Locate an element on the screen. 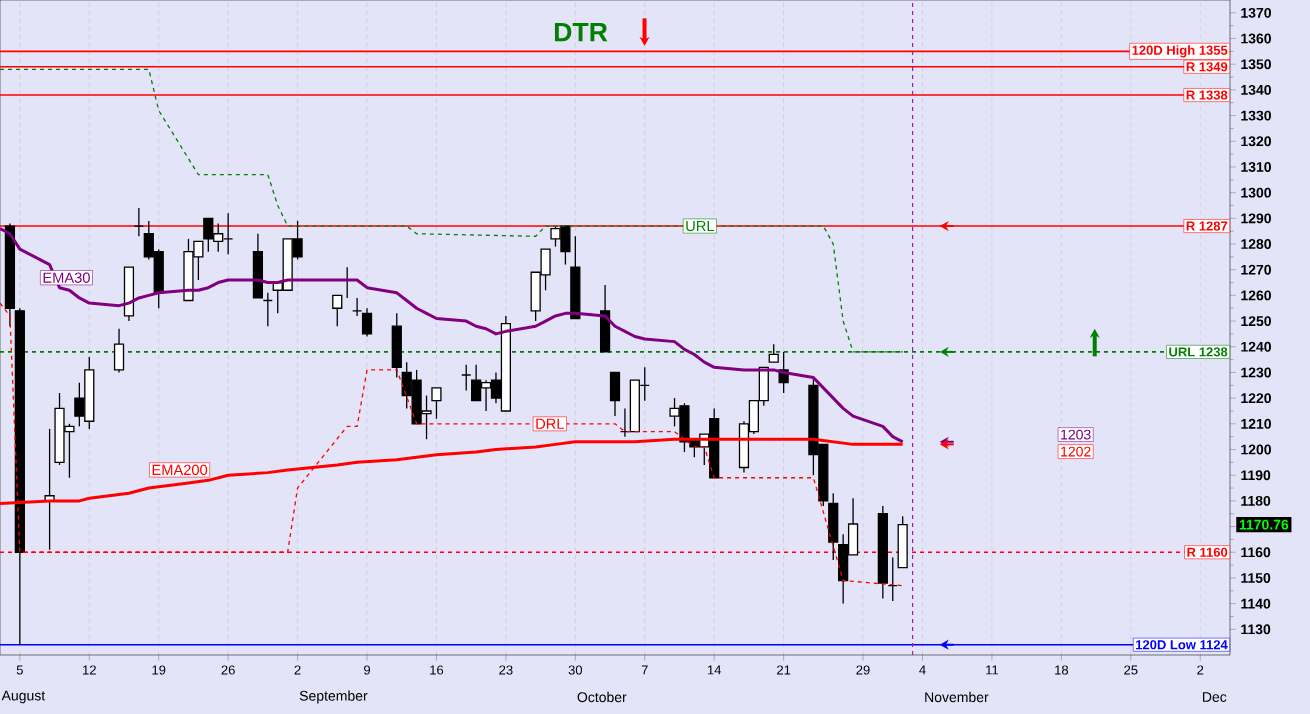 This screenshot has height=714, width=1310. y-tick-label: 1350 is located at coordinates (1256, 64).